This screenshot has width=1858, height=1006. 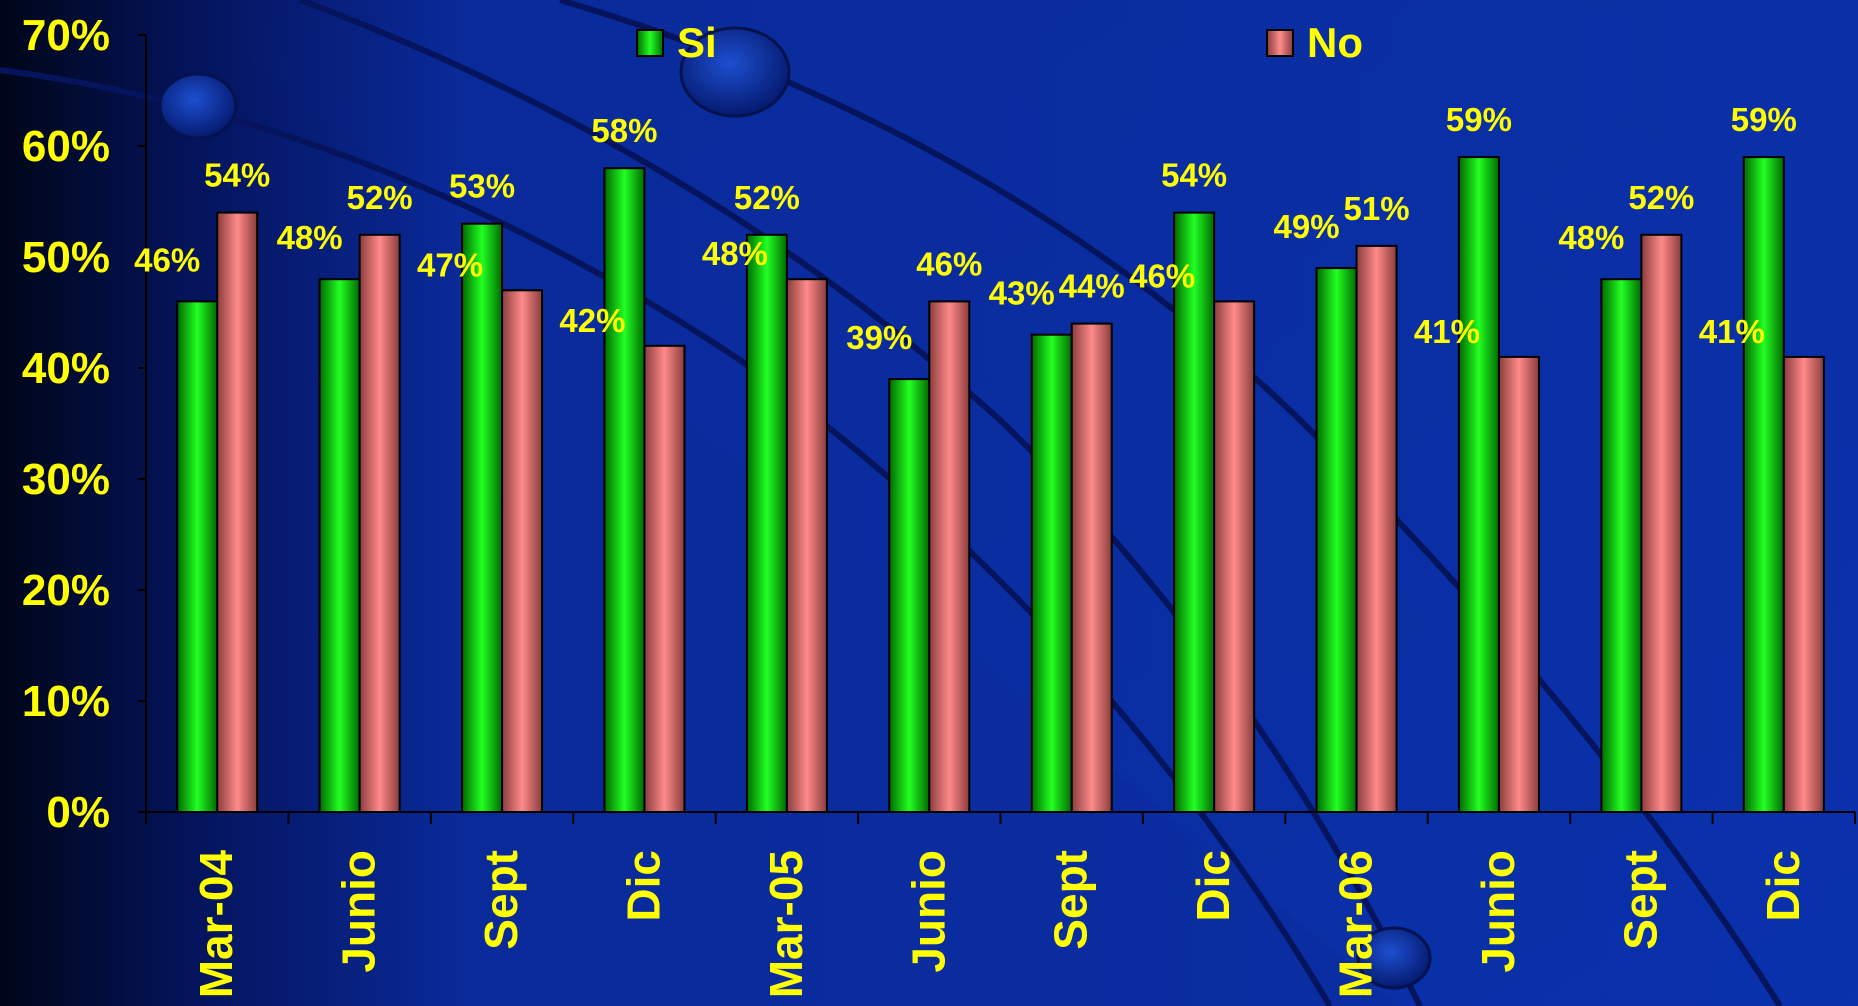 What do you see at coordinates (999, 42) in the screenshot?
I see `legend: Si No` at bounding box center [999, 42].